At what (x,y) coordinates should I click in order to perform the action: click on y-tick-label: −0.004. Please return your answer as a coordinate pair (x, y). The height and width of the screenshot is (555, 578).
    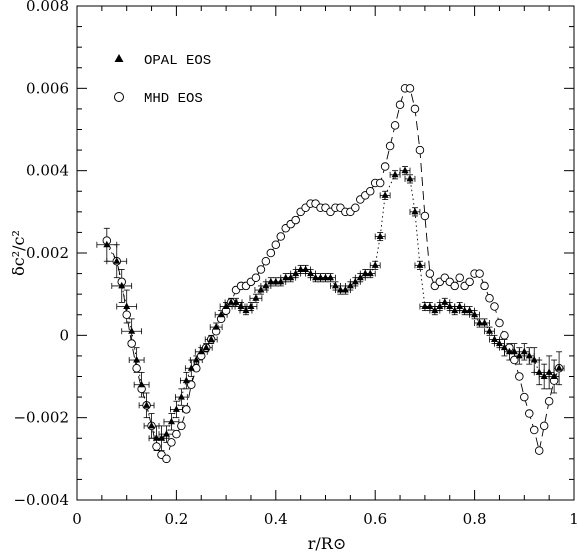
    Looking at the image, I should click on (41, 500).